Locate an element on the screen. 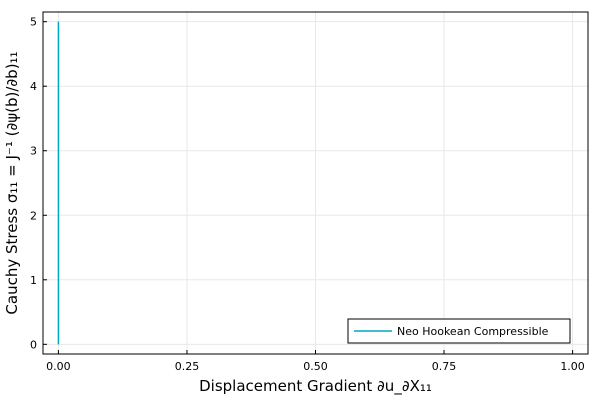  y-tick-label: 0 is located at coordinates (33, 344).